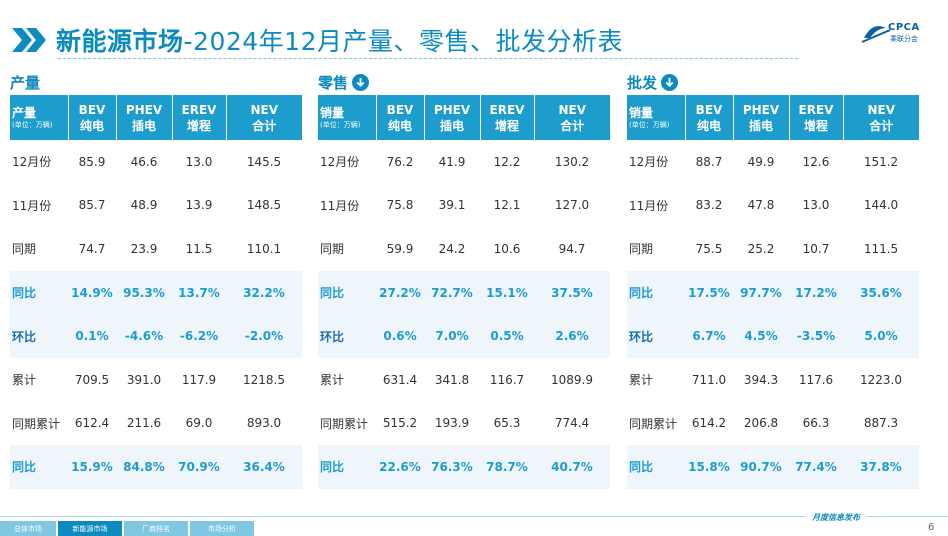 This screenshot has height=536, width=948. I want to click on table-row-highlight: 同比 27.2% 72.7% 15.1% 37.5%, so click(464, 292).